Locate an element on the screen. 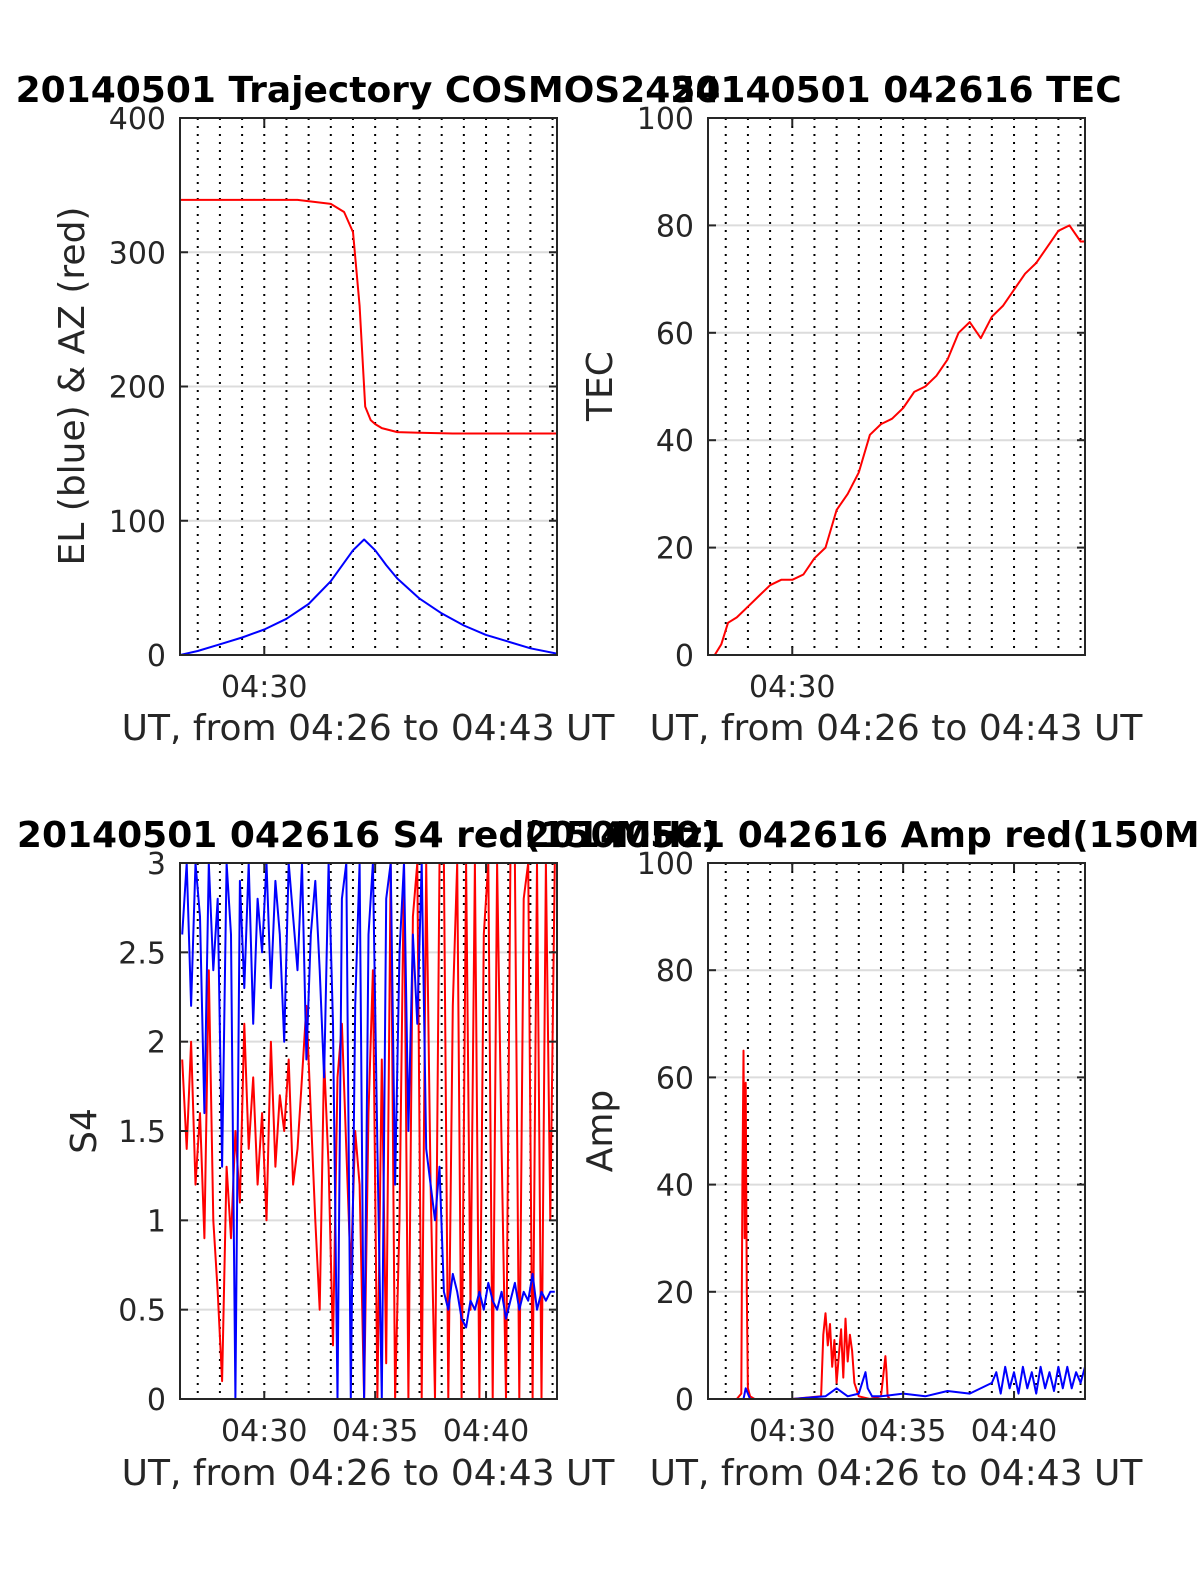  y-tick-label: 3 is located at coordinates (156, 864).